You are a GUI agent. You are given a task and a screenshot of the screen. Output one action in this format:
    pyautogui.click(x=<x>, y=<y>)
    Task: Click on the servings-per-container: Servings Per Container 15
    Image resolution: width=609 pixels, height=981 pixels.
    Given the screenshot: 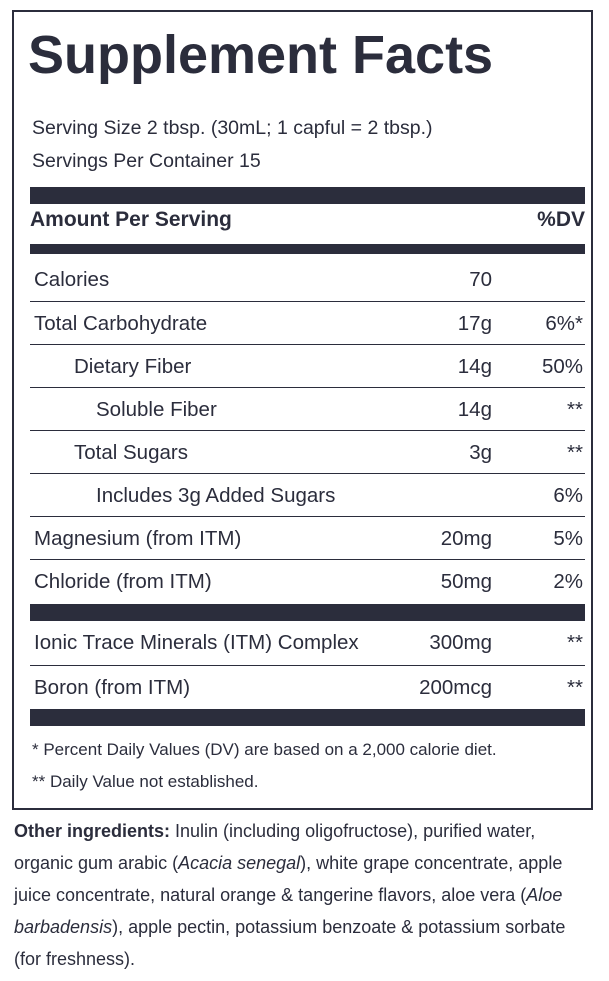 What is the action you would take?
    pyautogui.click(x=146, y=161)
    